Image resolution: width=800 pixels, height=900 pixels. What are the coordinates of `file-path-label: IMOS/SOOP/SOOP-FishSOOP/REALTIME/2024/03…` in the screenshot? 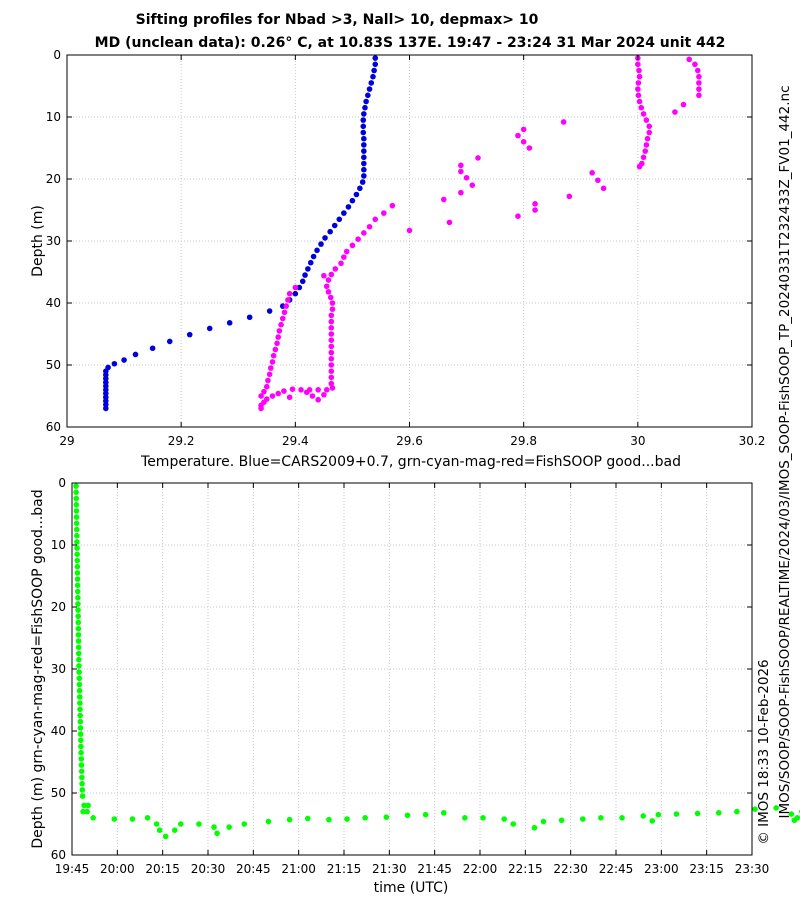 It's located at (785, 452).